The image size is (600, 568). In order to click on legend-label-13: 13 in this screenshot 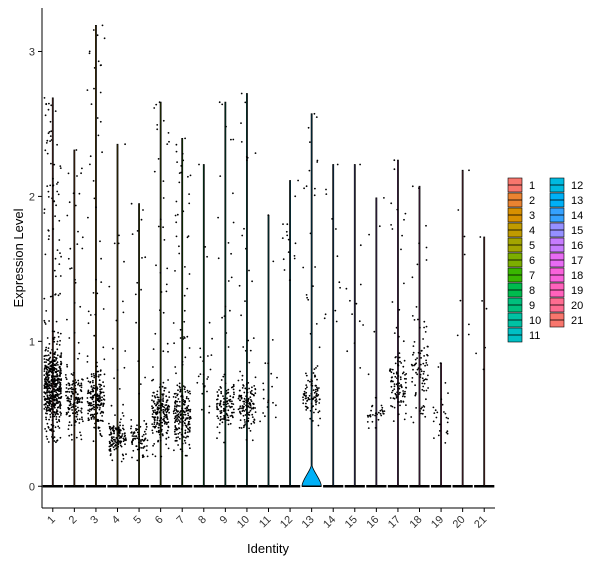, I will do `click(577, 201)`.